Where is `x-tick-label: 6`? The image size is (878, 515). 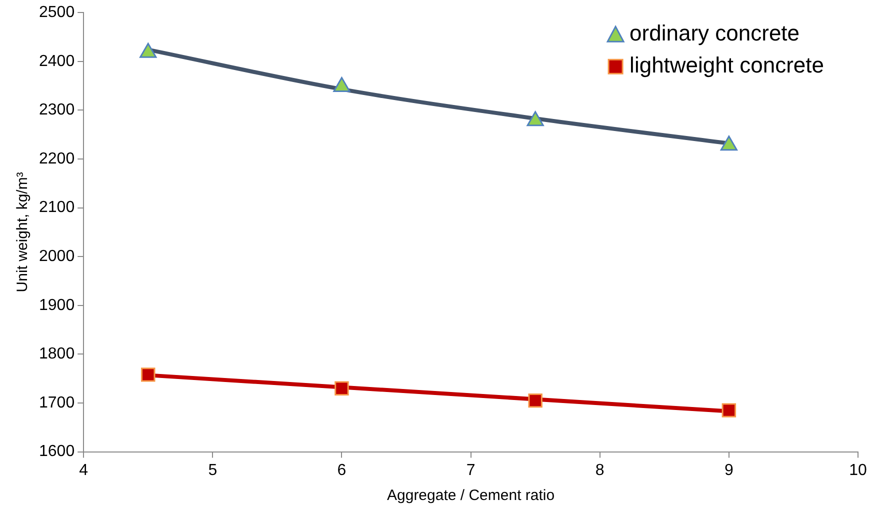 x-tick-label: 6 is located at coordinates (341, 470).